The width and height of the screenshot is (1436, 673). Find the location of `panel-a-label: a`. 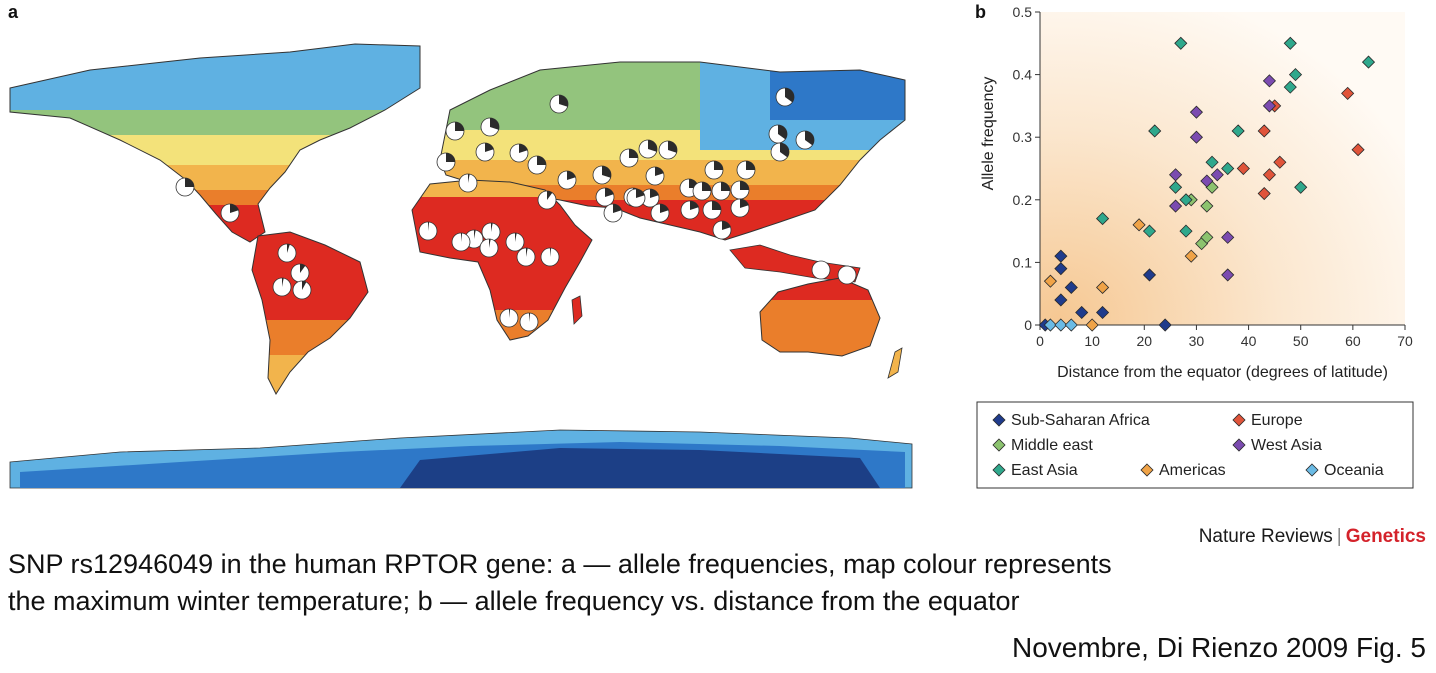

panel-a-label: a is located at coordinates (13, 12).